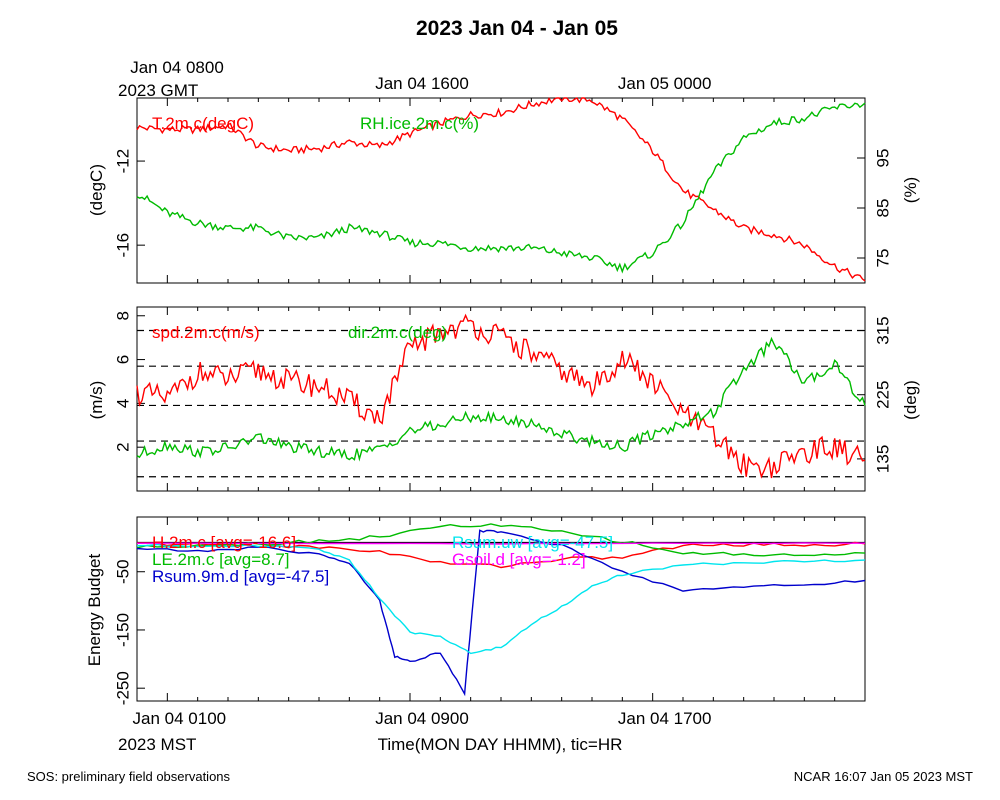 This screenshot has width=1000, height=800. I want to click on series-line-gsoil-d, so click(500, 543).